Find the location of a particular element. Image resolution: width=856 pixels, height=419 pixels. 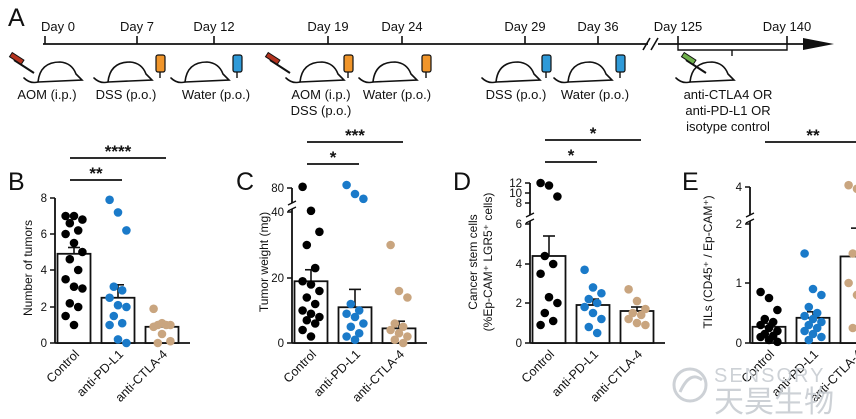

y-tick-label: 12 is located at coordinates (515, 184).